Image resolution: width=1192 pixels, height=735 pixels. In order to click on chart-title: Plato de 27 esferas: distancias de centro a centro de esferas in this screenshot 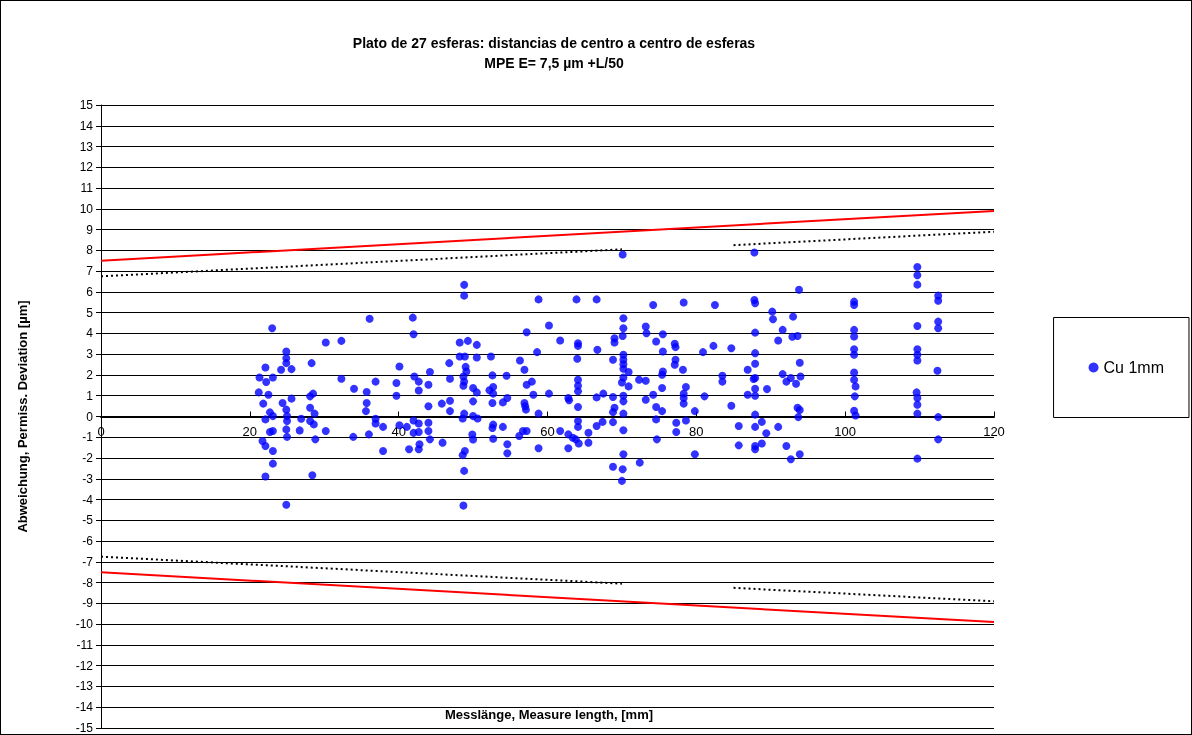, I will do `click(554, 43)`.